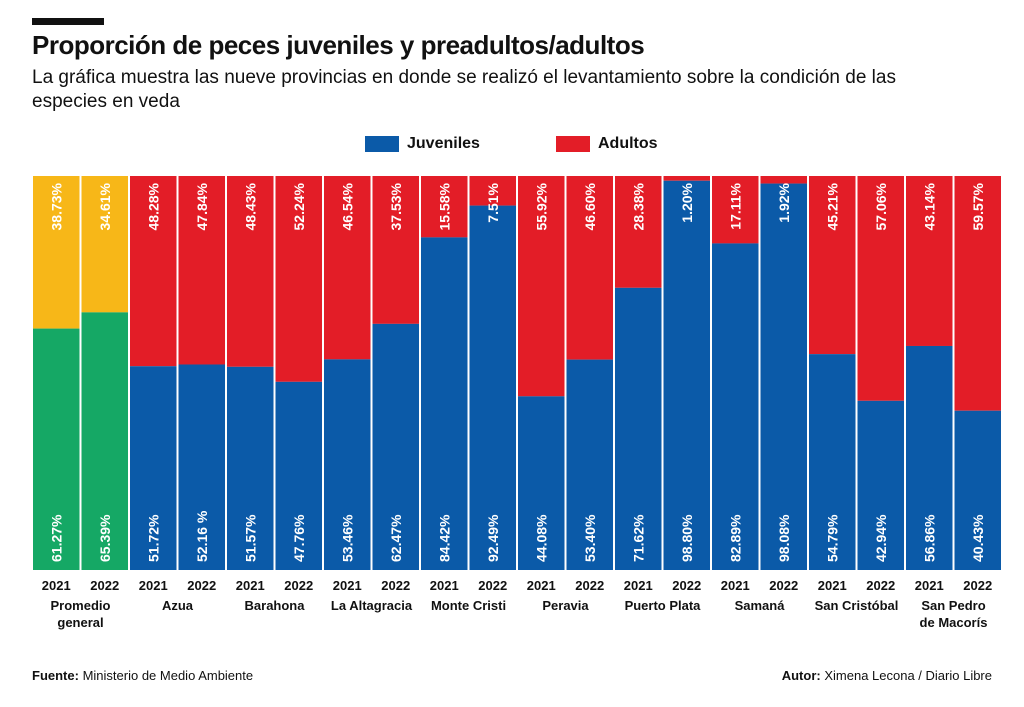 Image resolution: width=1024 pixels, height=707 pixels. Describe the element at coordinates (250, 538) in the screenshot. I see `data-label-juveniles: 51.57%` at that location.